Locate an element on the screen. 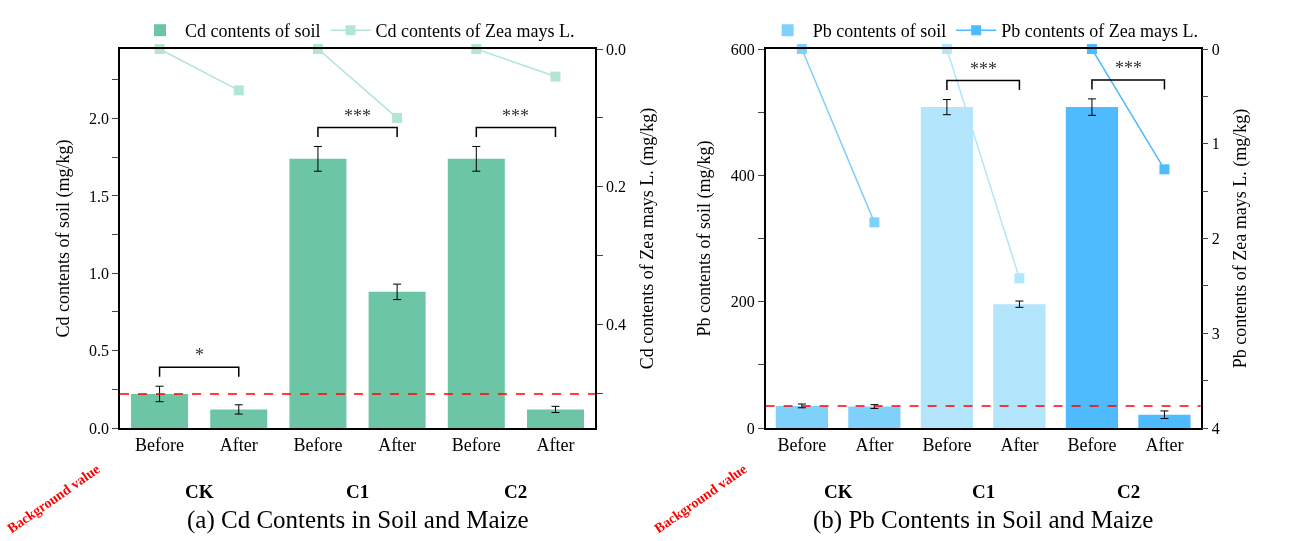 Image resolution: width=1296 pixels, height=541 pixels. y-tick-label: 400 is located at coordinates (742, 175).